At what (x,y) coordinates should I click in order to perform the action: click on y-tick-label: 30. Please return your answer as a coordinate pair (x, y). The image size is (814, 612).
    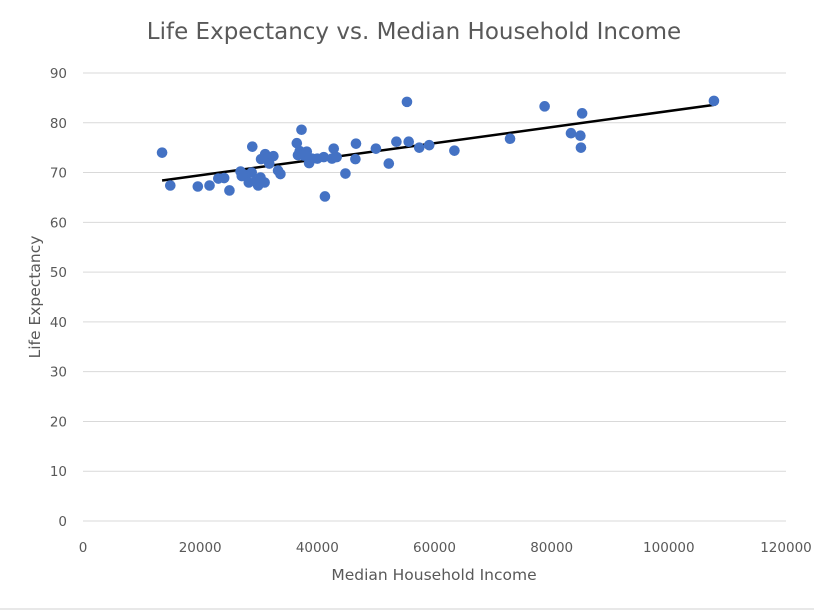
    Looking at the image, I should click on (58, 373).